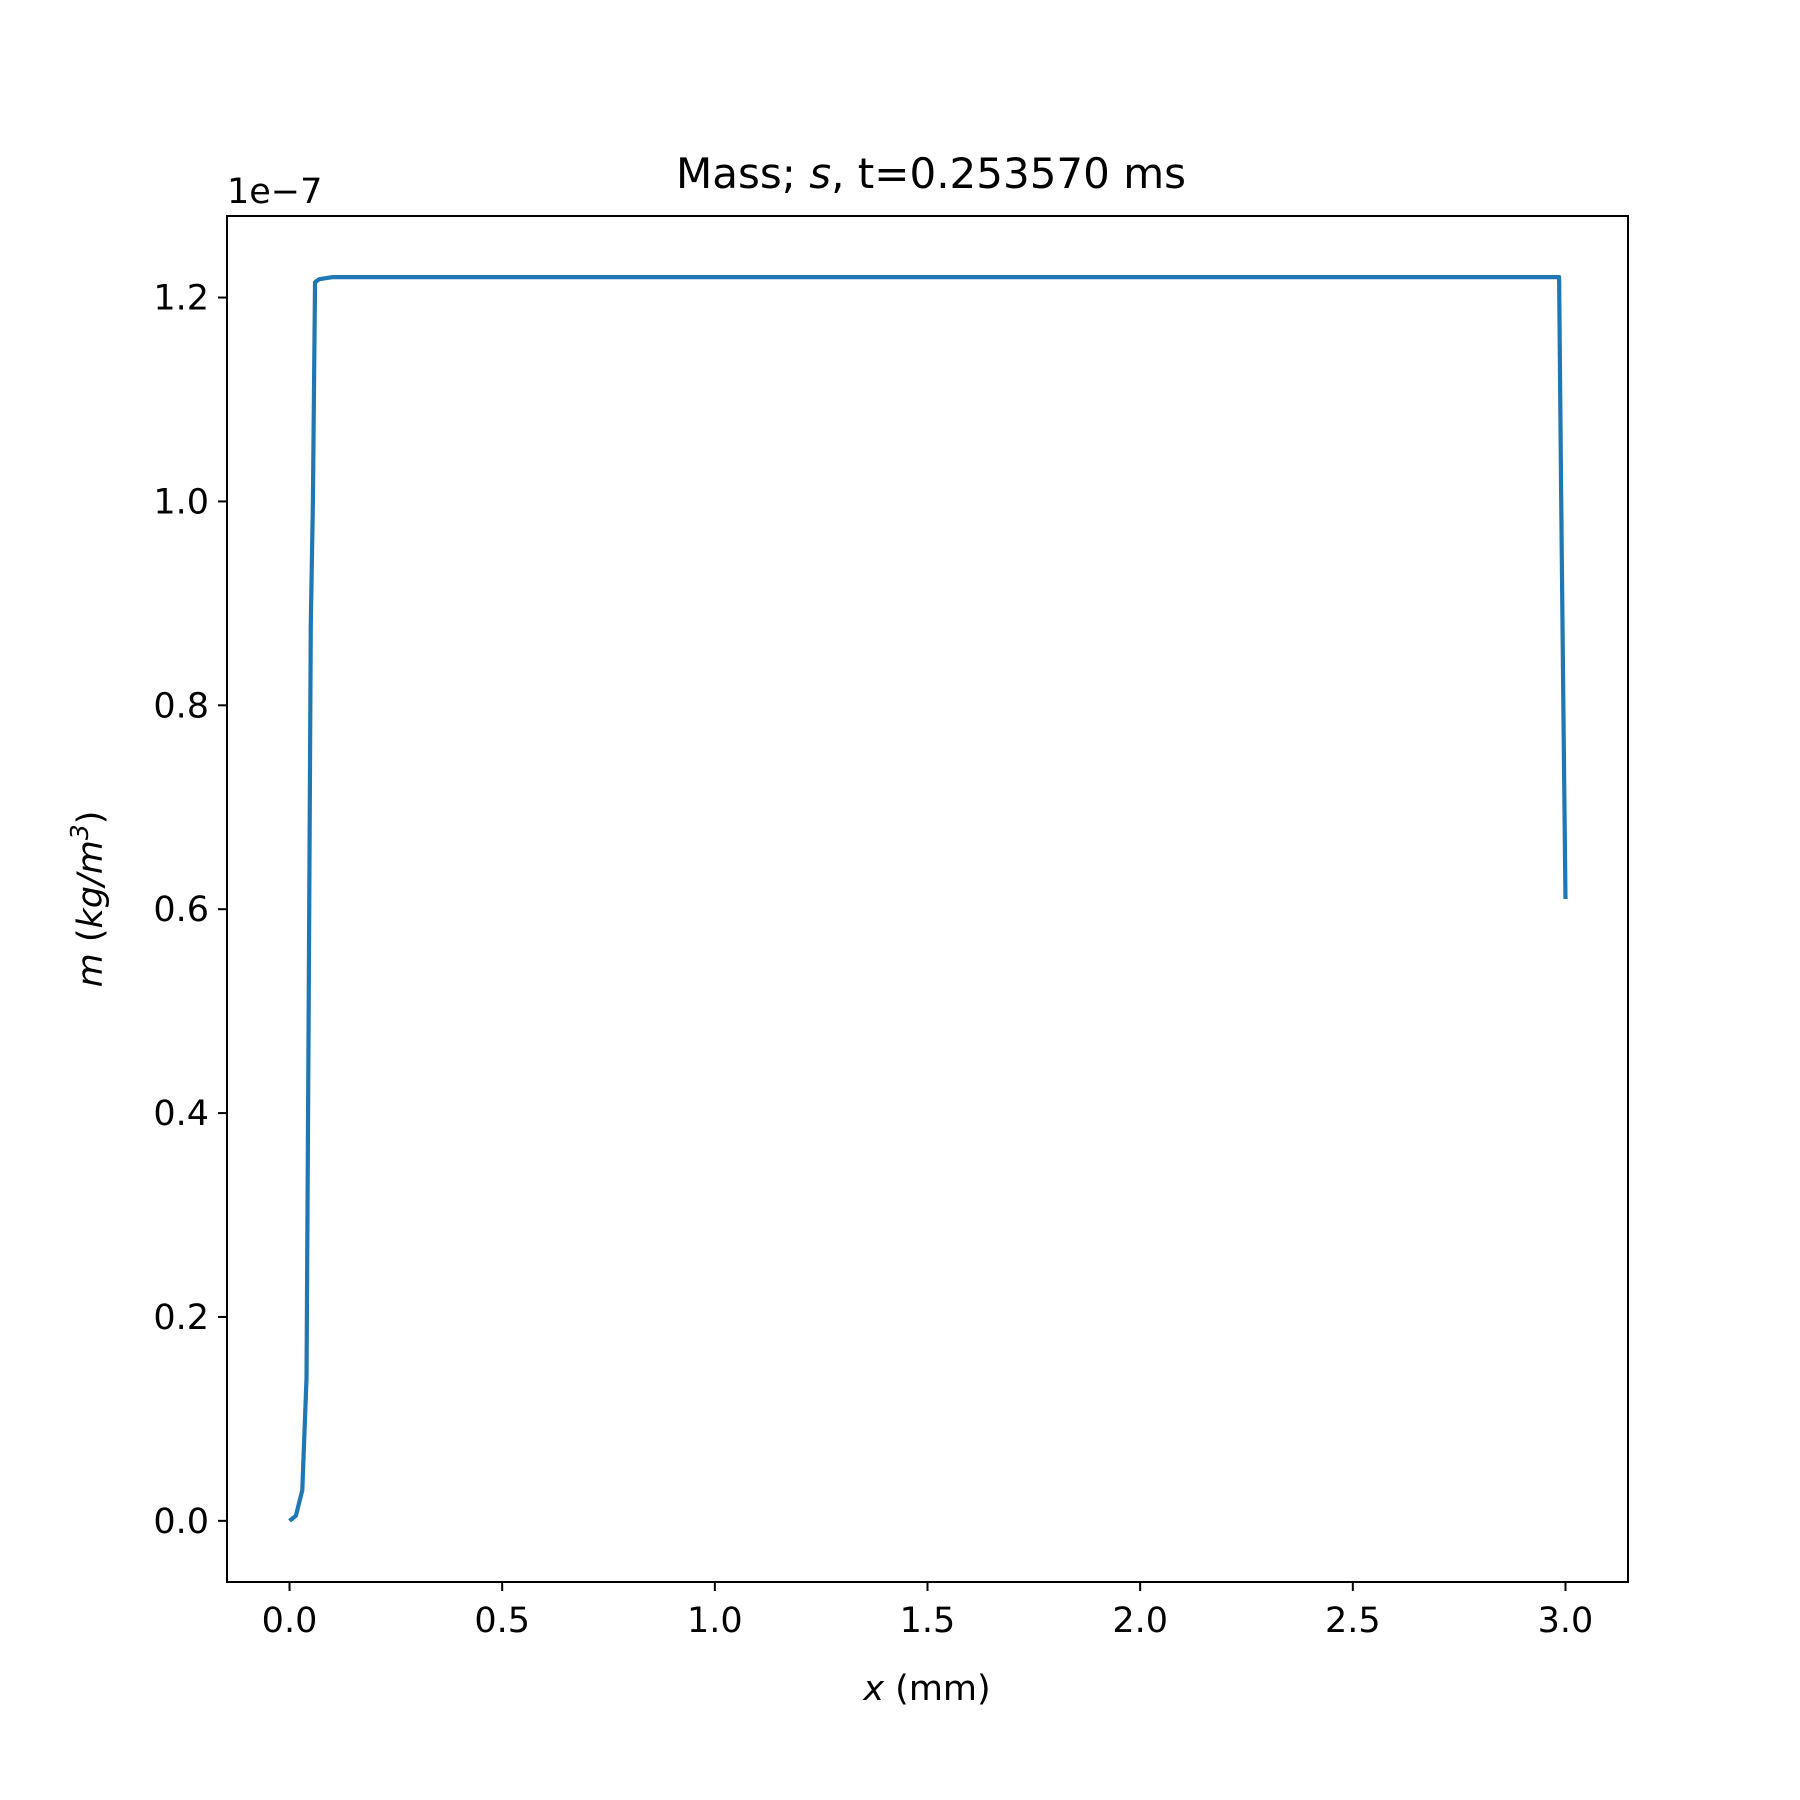 Image resolution: width=1800 pixels, height=1800 pixels. Describe the element at coordinates (91, 970) in the screenshot. I see `y-axis-label-symbol: m` at that location.